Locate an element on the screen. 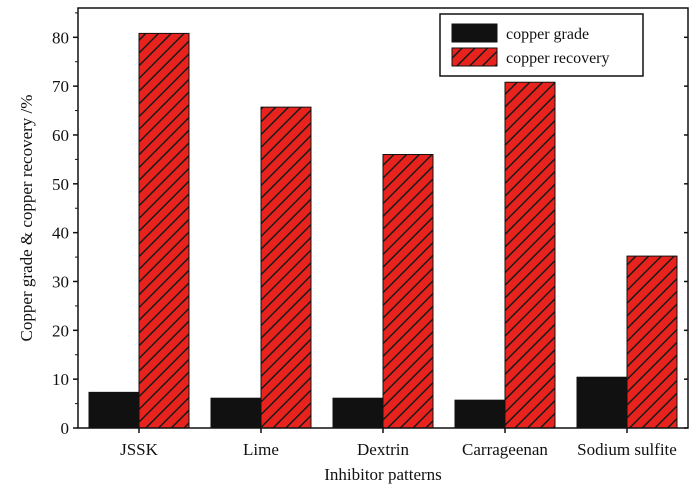 This screenshot has width=700, height=500. y-axis-title: Copper grade & copper recovery /% is located at coordinates (26, 218).